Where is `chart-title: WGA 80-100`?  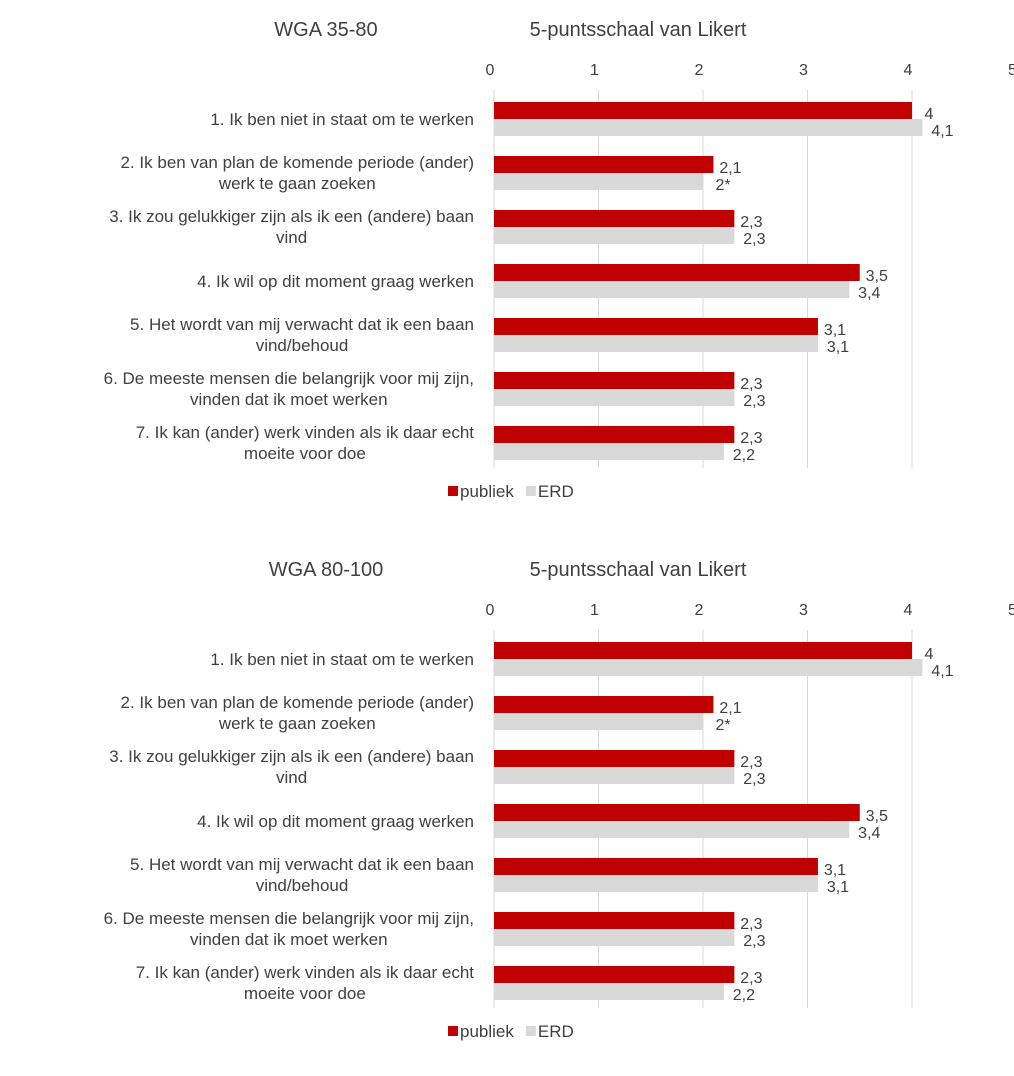 chart-title: WGA 80-100 is located at coordinates (326, 570).